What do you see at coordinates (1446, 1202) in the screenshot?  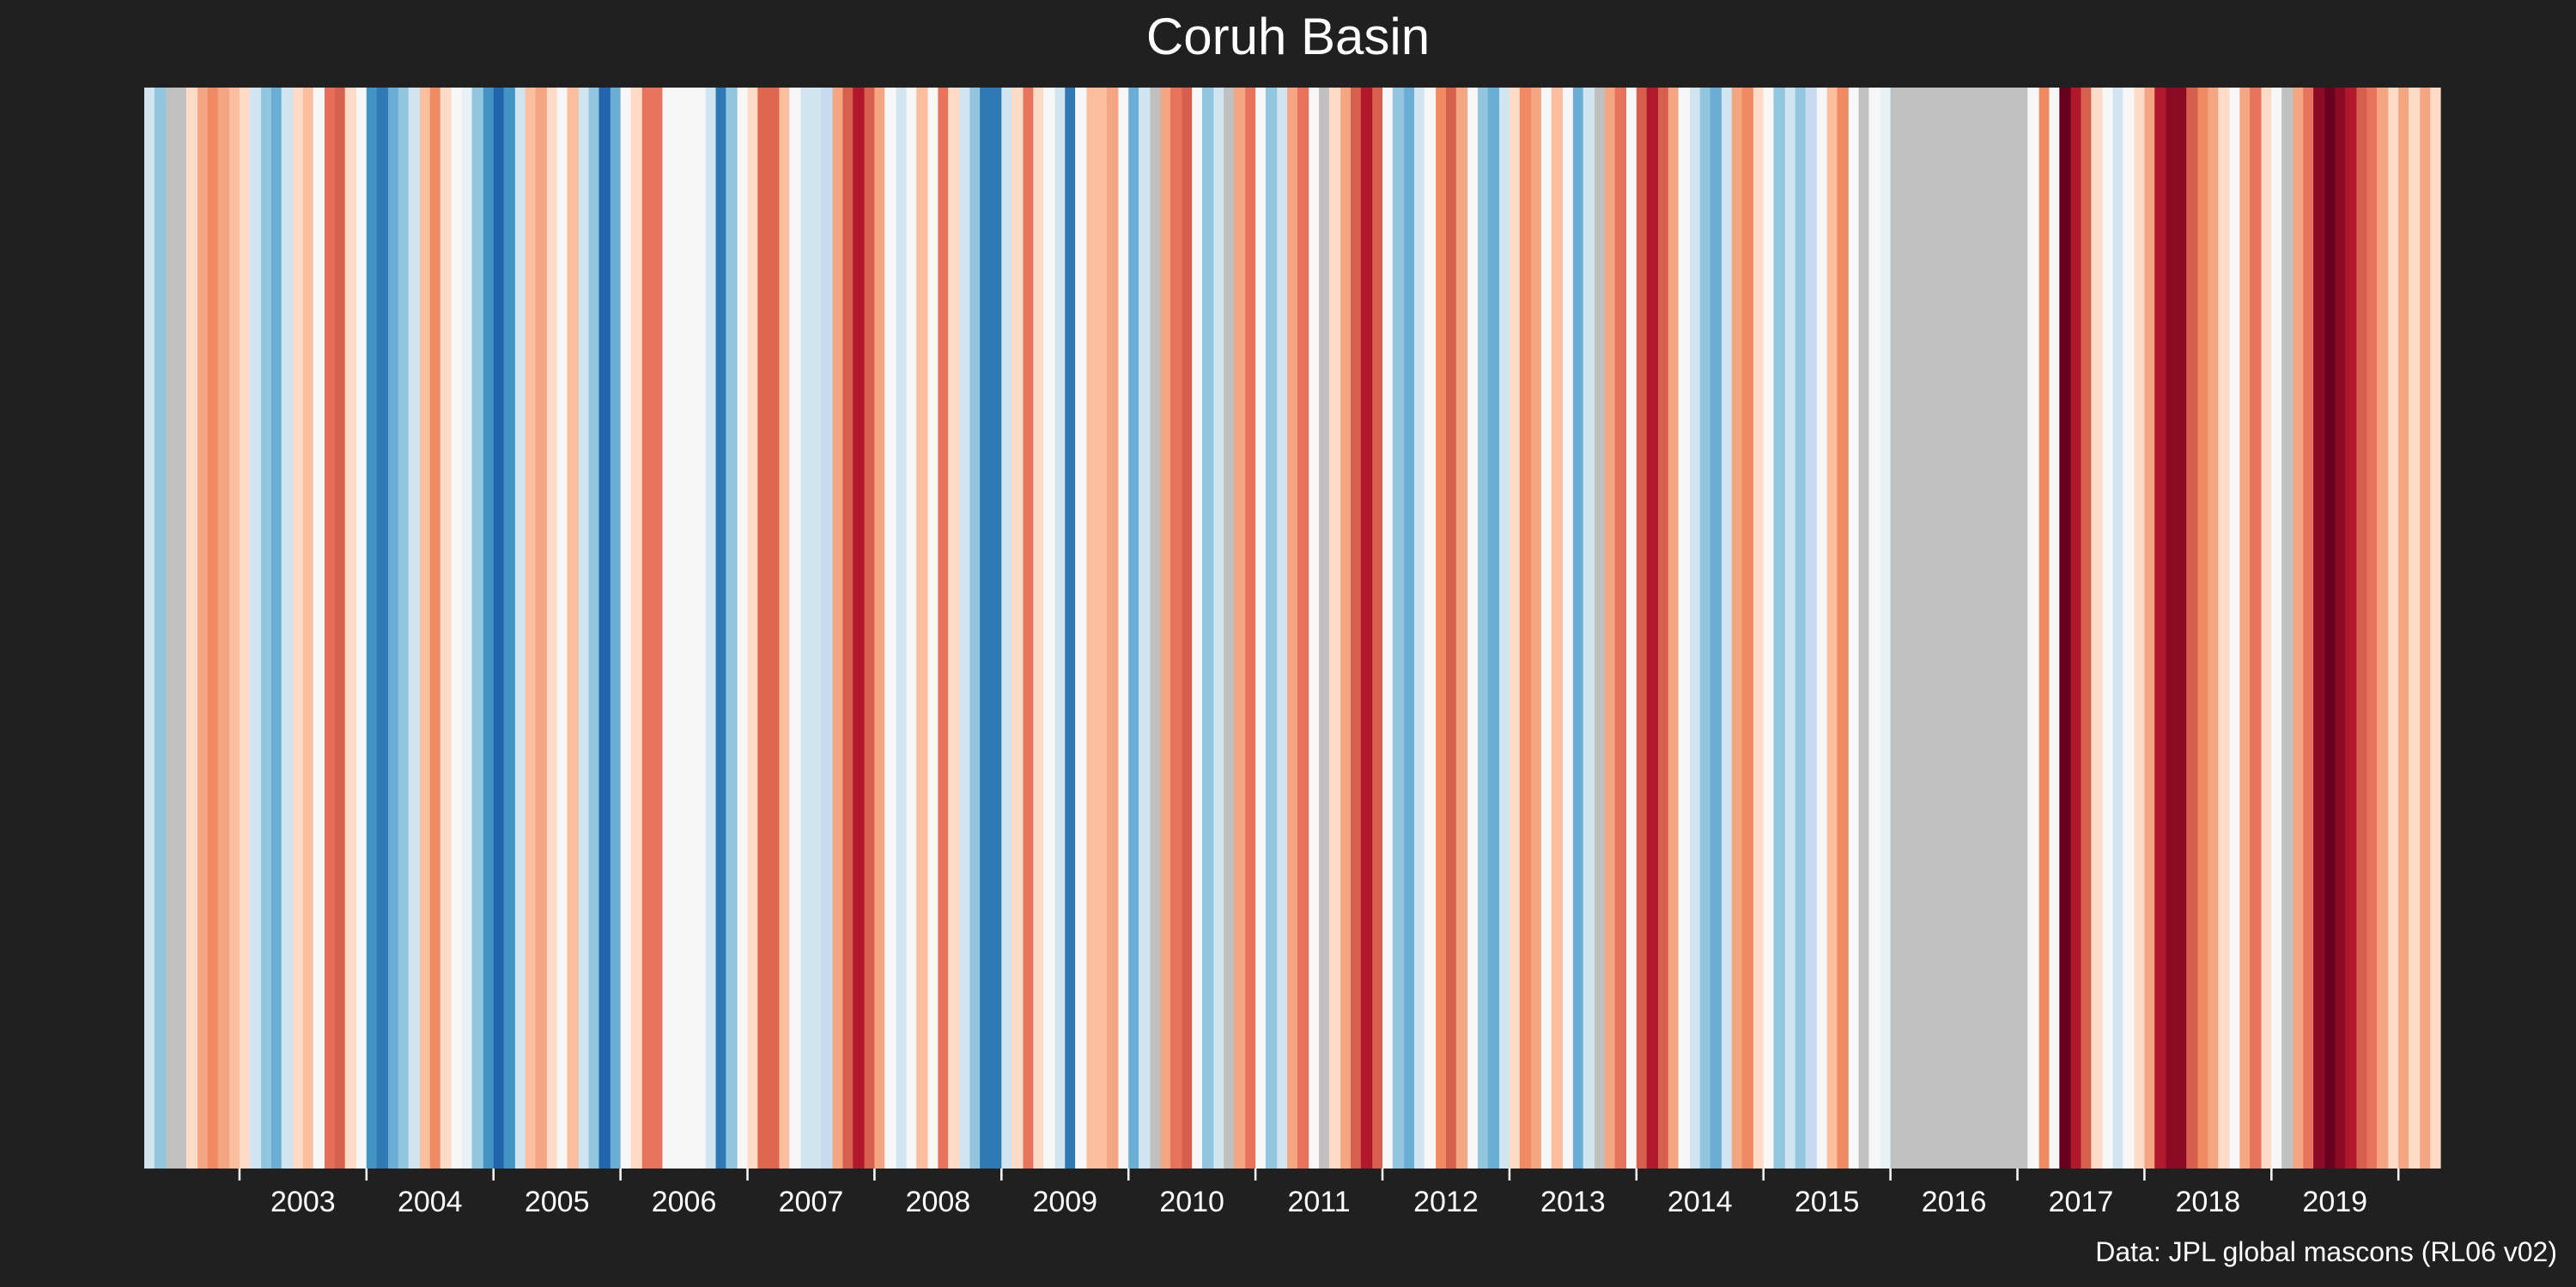 I see `x-tick-label: 2012` at bounding box center [1446, 1202].